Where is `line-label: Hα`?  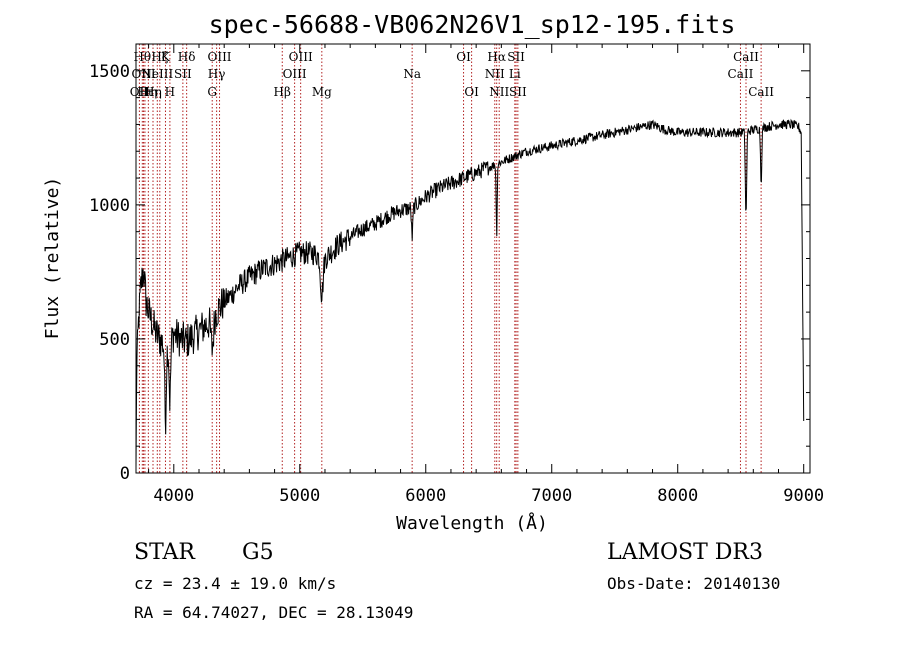
line-label: Hα is located at coordinates (496, 57).